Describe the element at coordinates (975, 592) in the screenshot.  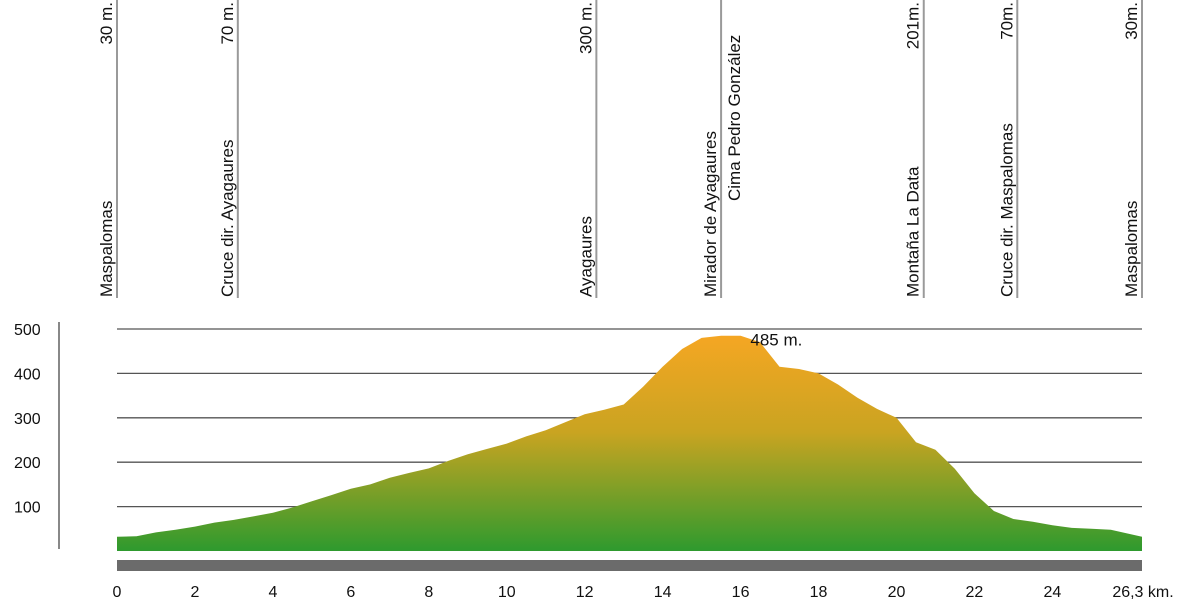
I see `x-tick-22: 22` at that location.